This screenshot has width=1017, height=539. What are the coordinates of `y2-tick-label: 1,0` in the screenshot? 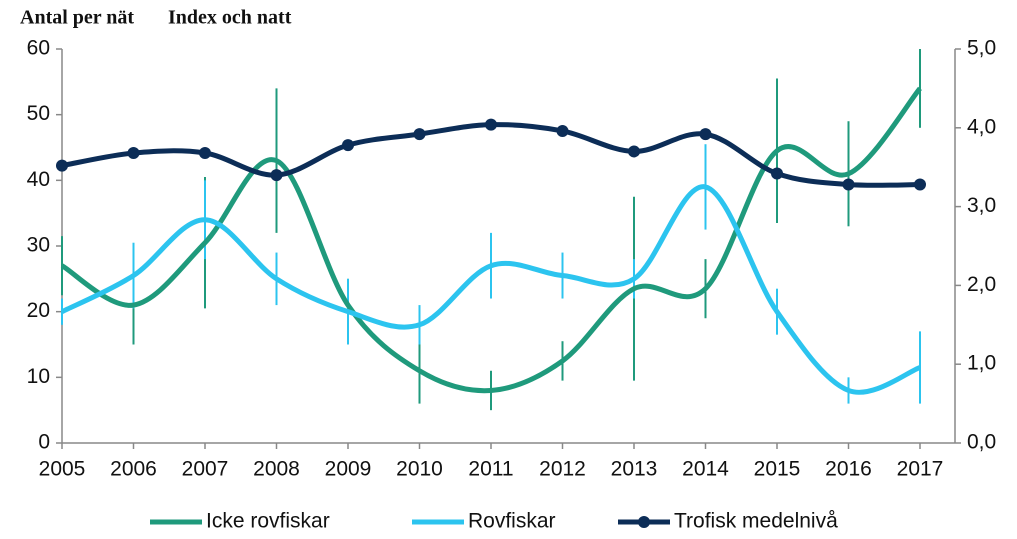 It's located at (981, 363).